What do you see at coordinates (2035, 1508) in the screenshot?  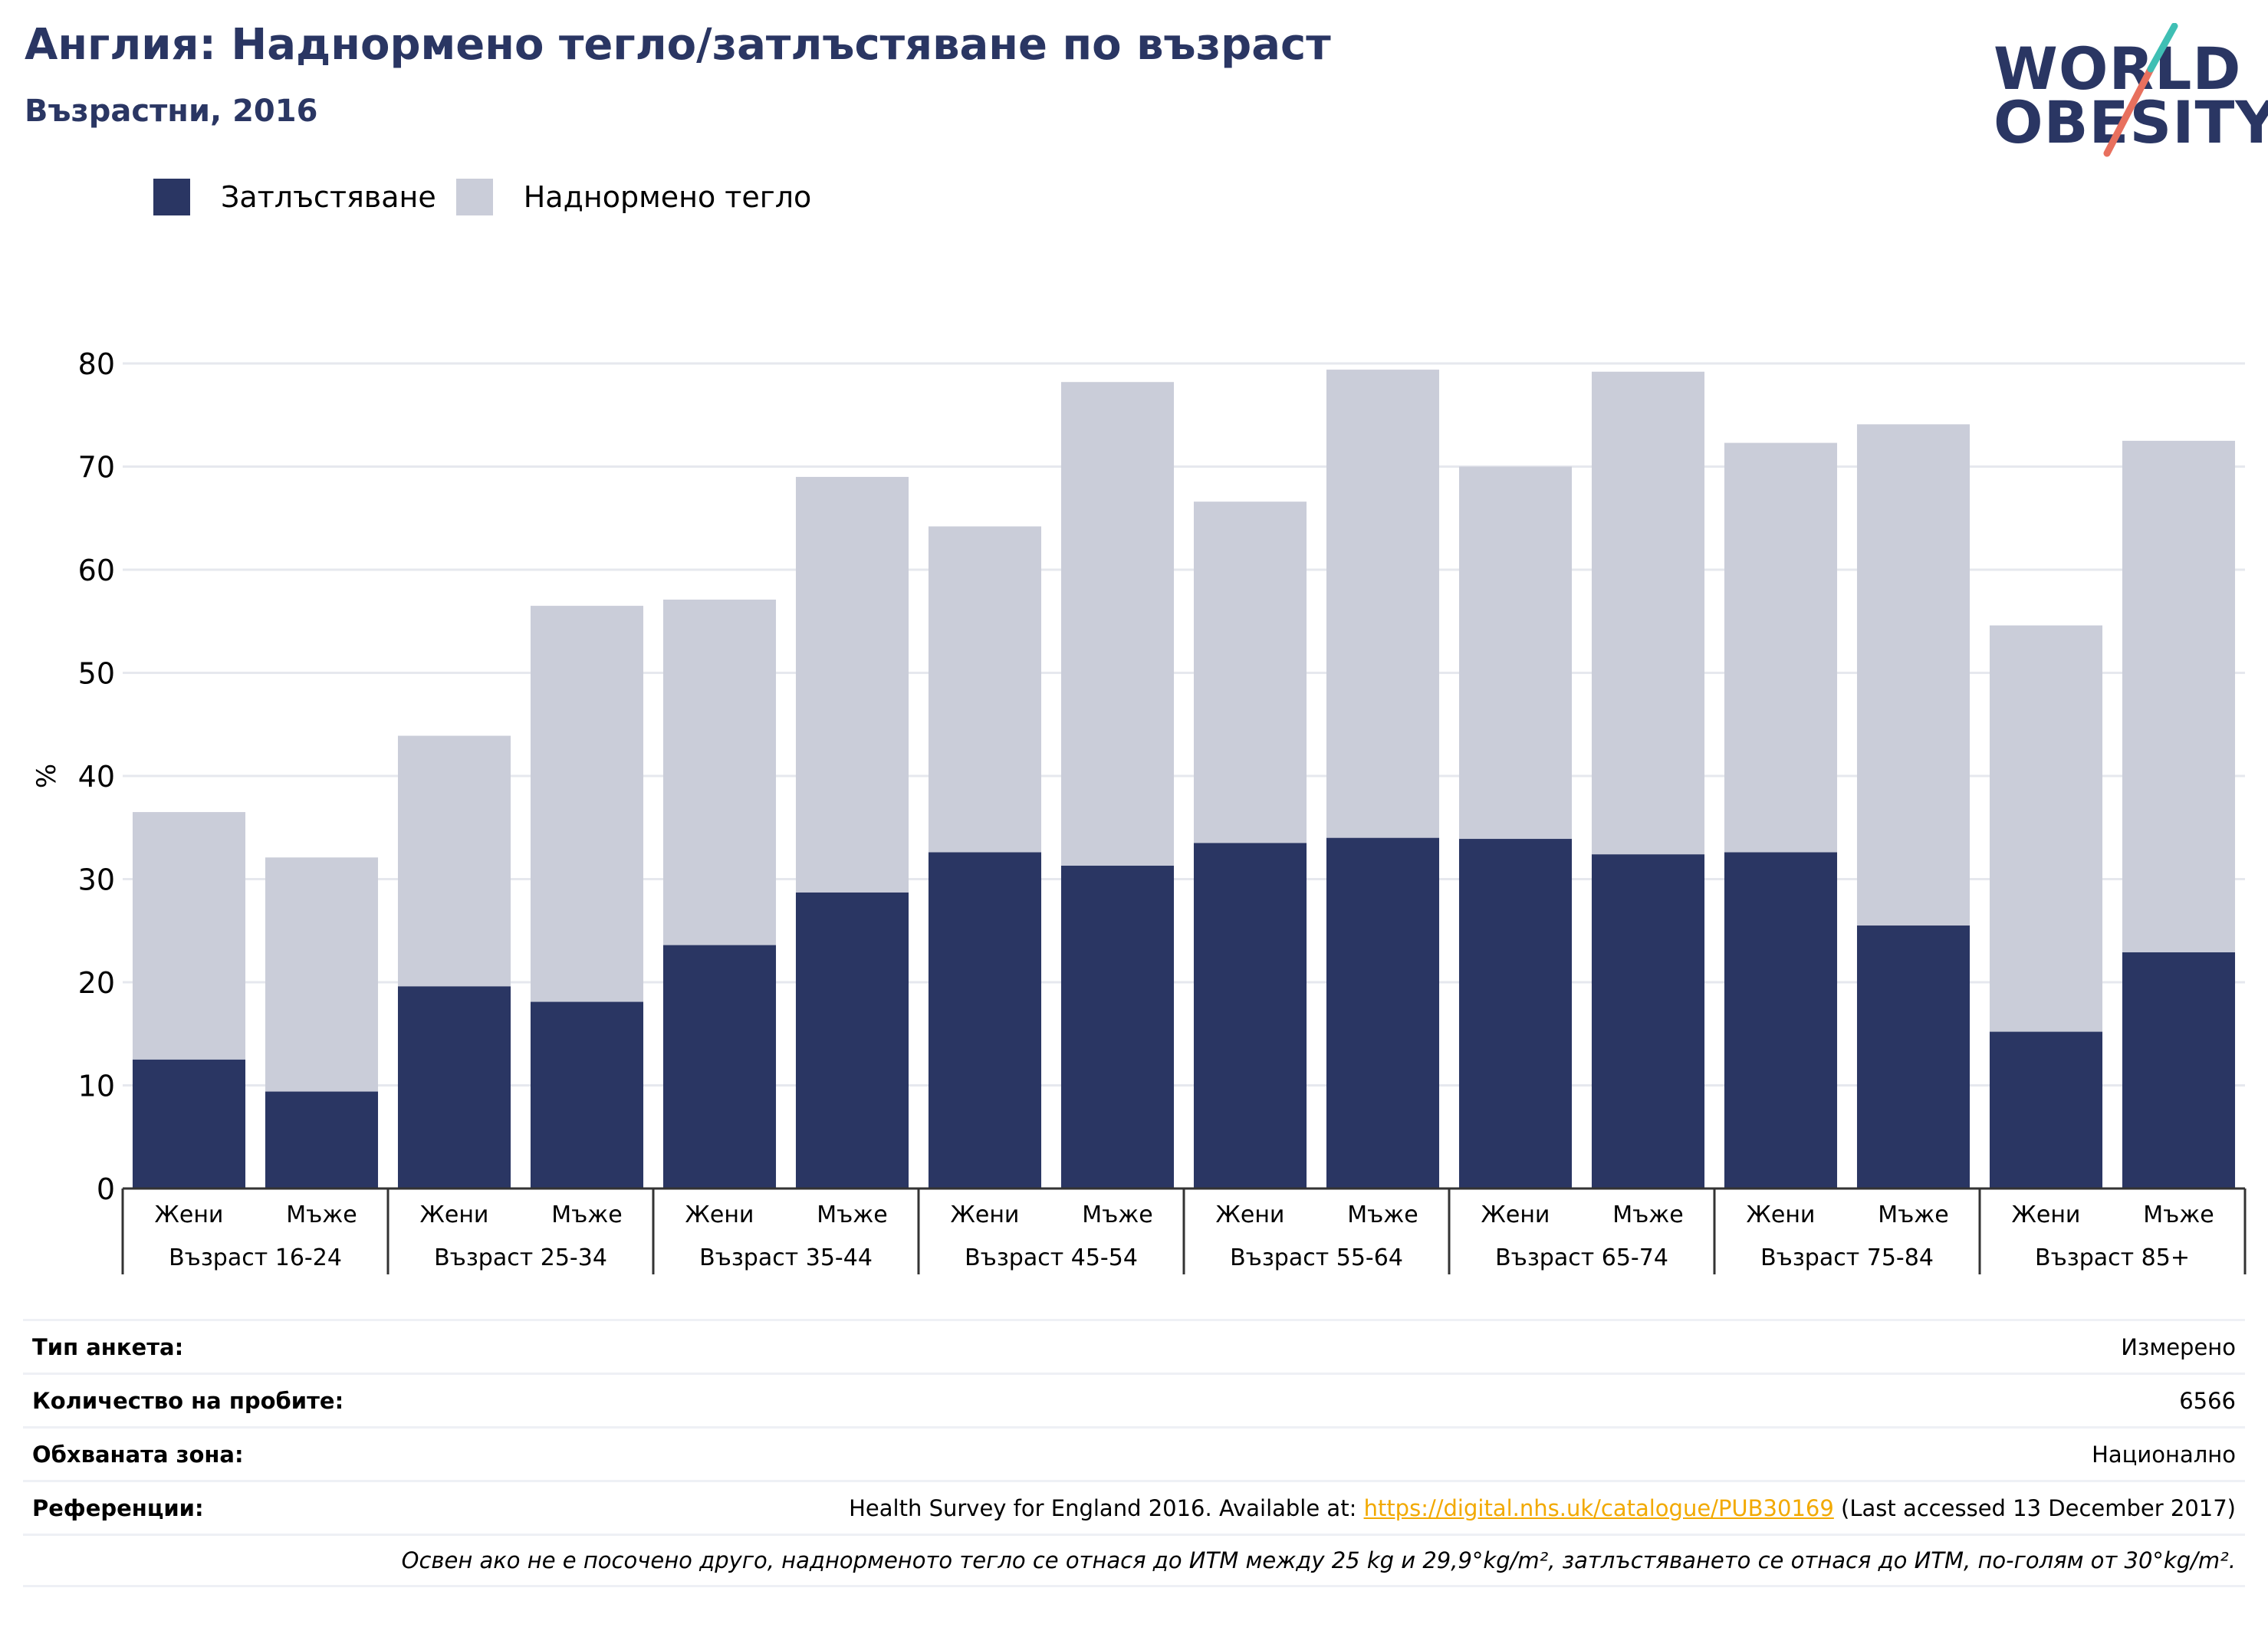 I see `references-suffix: (Last accessed 13 December 2017)` at bounding box center [2035, 1508].